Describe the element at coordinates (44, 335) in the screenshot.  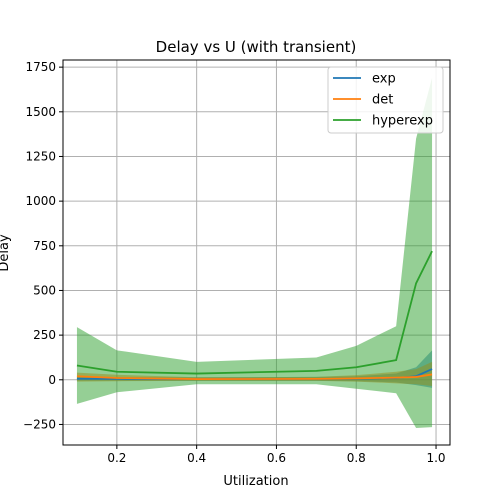
I see `y-tick-label: 250` at that location.